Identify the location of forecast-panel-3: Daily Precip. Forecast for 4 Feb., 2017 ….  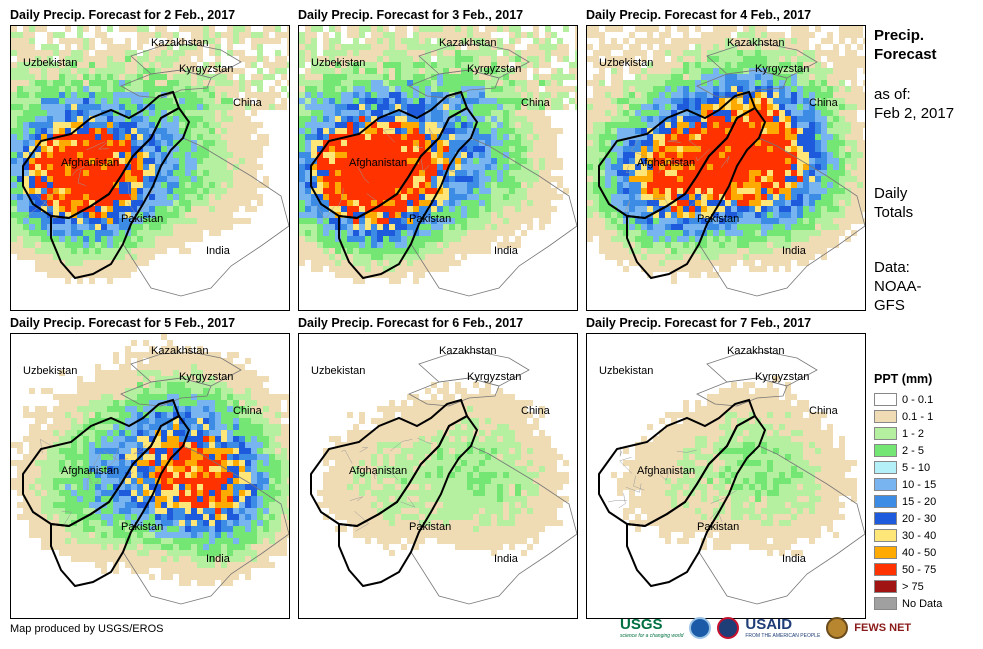
(726, 159).